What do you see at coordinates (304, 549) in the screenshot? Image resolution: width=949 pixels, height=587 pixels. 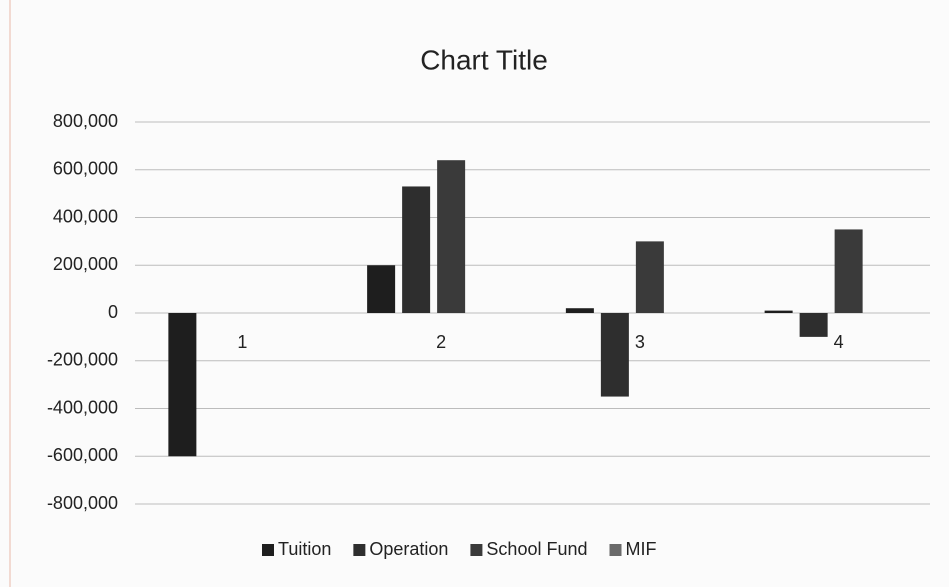 I see `legend-label: Tuition` at bounding box center [304, 549].